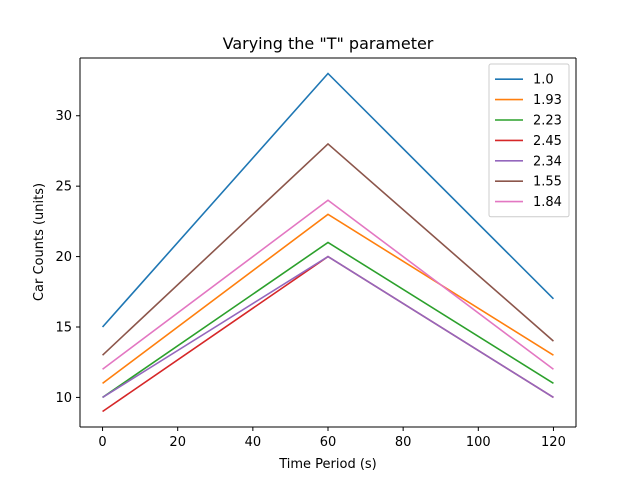  What do you see at coordinates (63, 257) in the screenshot?
I see `y-tick-label: 20` at bounding box center [63, 257].